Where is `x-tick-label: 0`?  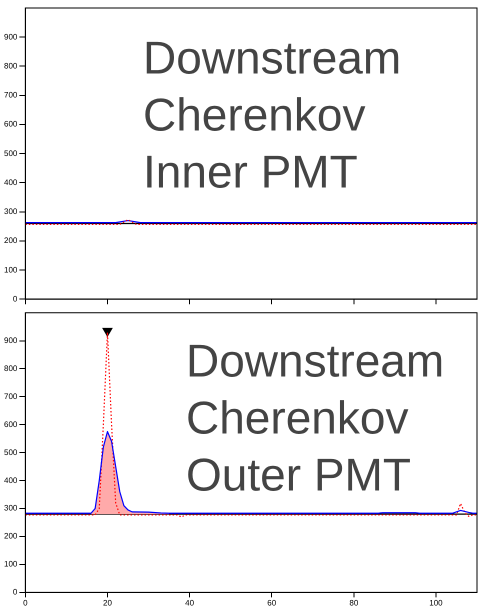
x-tick-label: 0 is located at coordinates (25, 603).